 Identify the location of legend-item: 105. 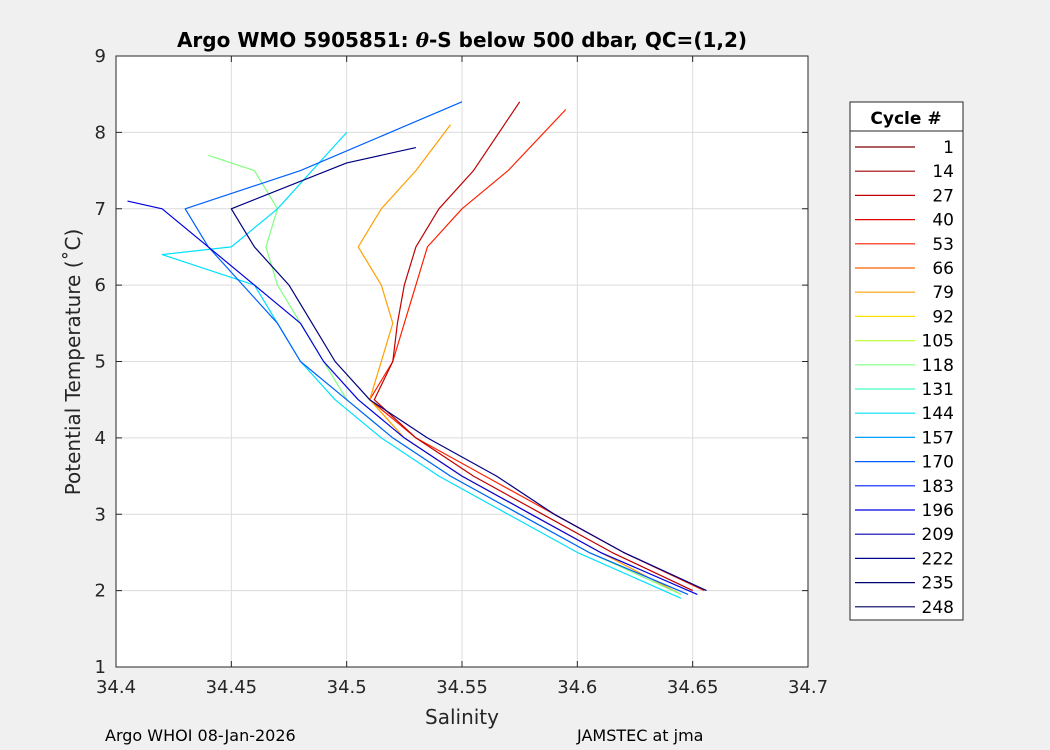
(904, 342).